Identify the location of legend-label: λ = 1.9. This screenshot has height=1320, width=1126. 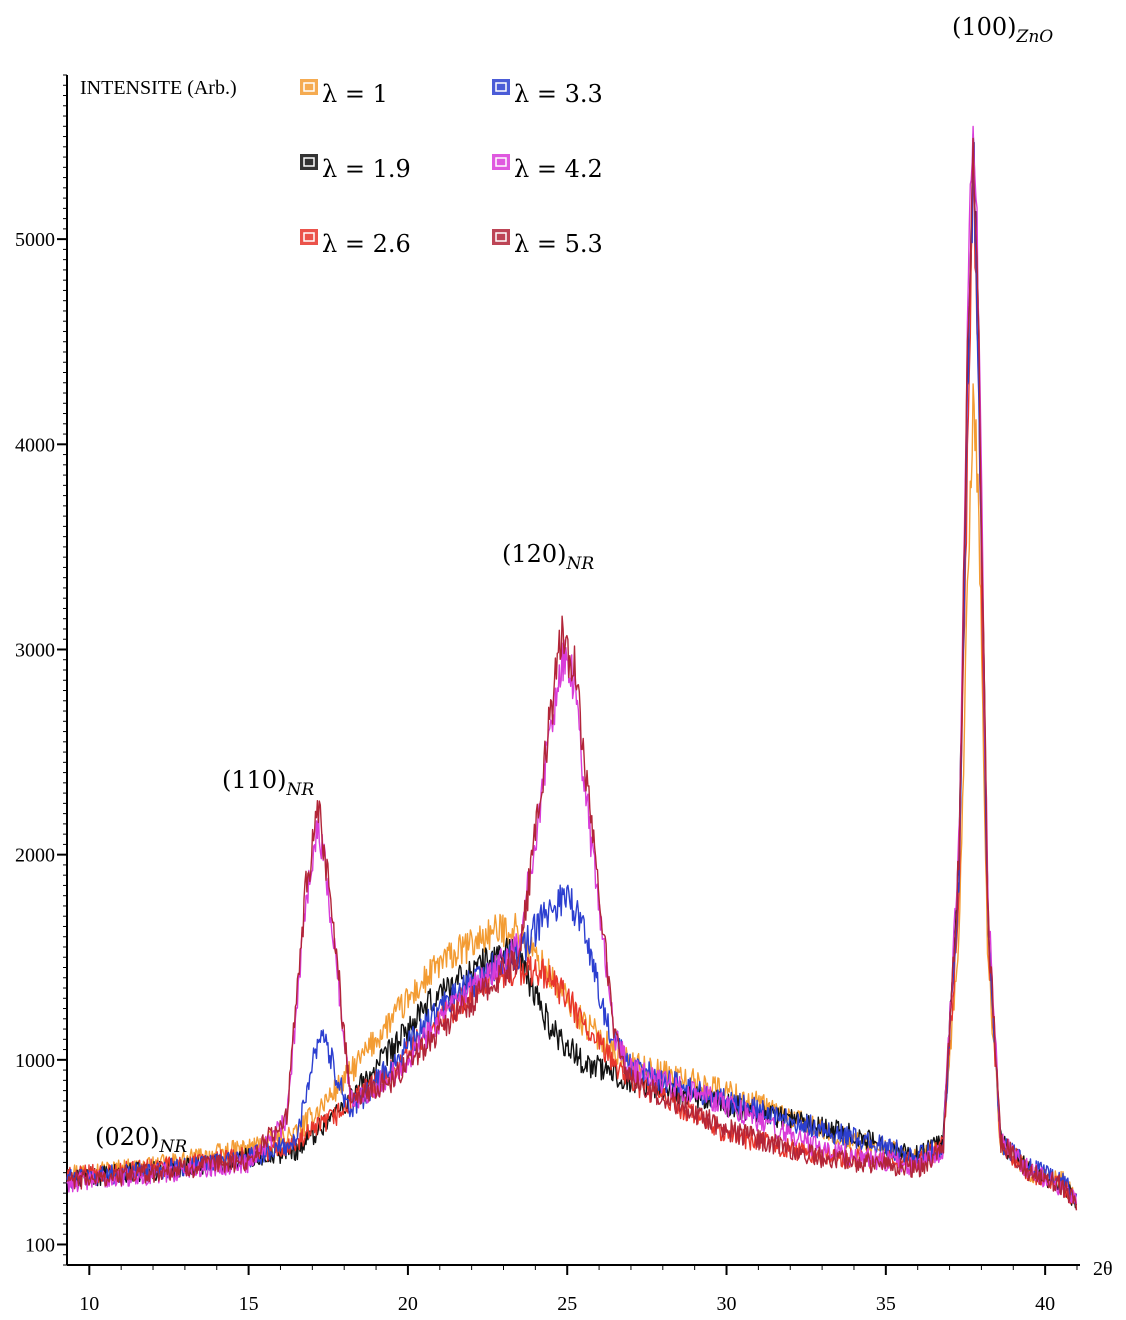
(366, 169).